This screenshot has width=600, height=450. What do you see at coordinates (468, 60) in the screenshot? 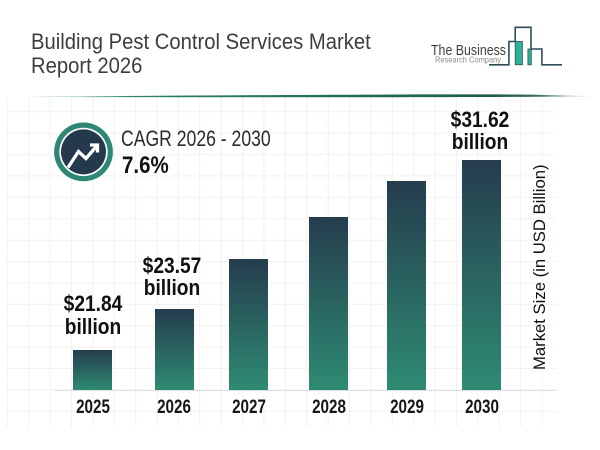
I see `svg-text: Research Company` at bounding box center [468, 60].